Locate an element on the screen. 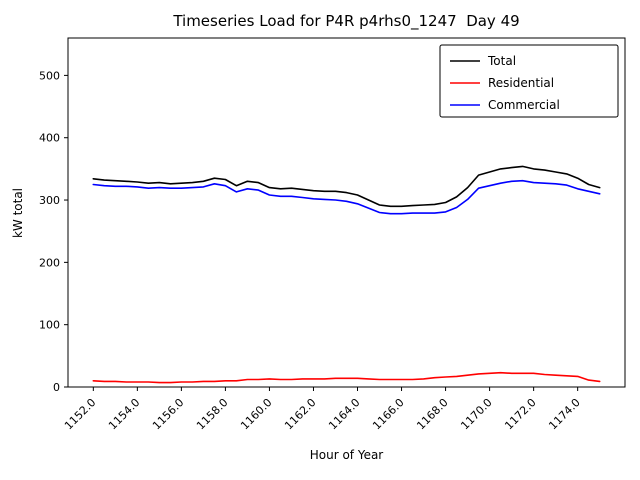 This screenshot has height=480, width=640. y-tick-label: 100 is located at coordinates (49, 325).